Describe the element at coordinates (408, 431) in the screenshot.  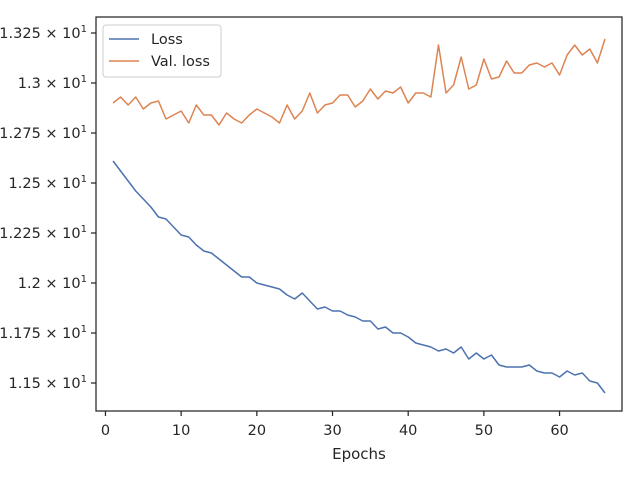
I see `x-tick-label: 40` at that location.